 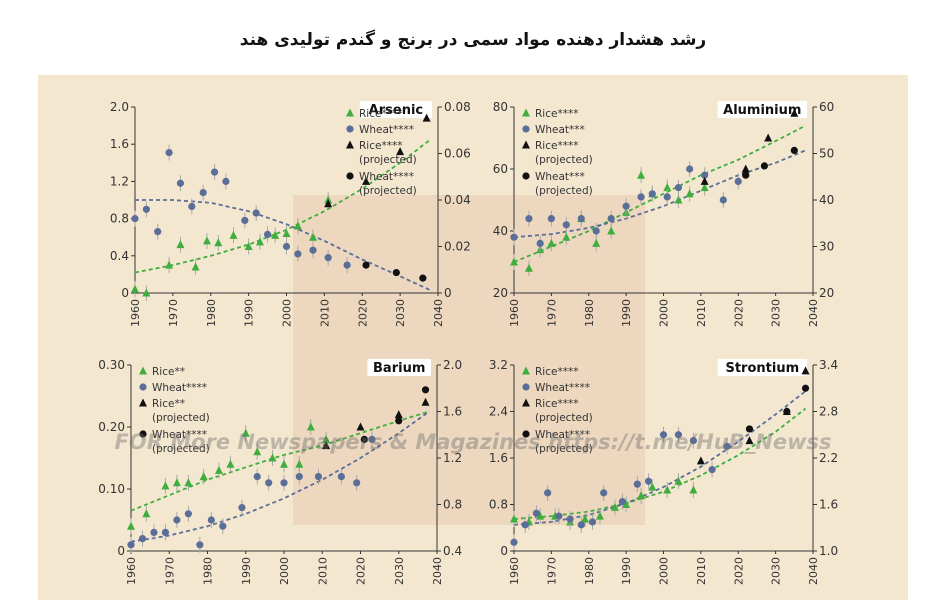 I want to click on x-tick-label: 1960, so click(x=514, y=571).